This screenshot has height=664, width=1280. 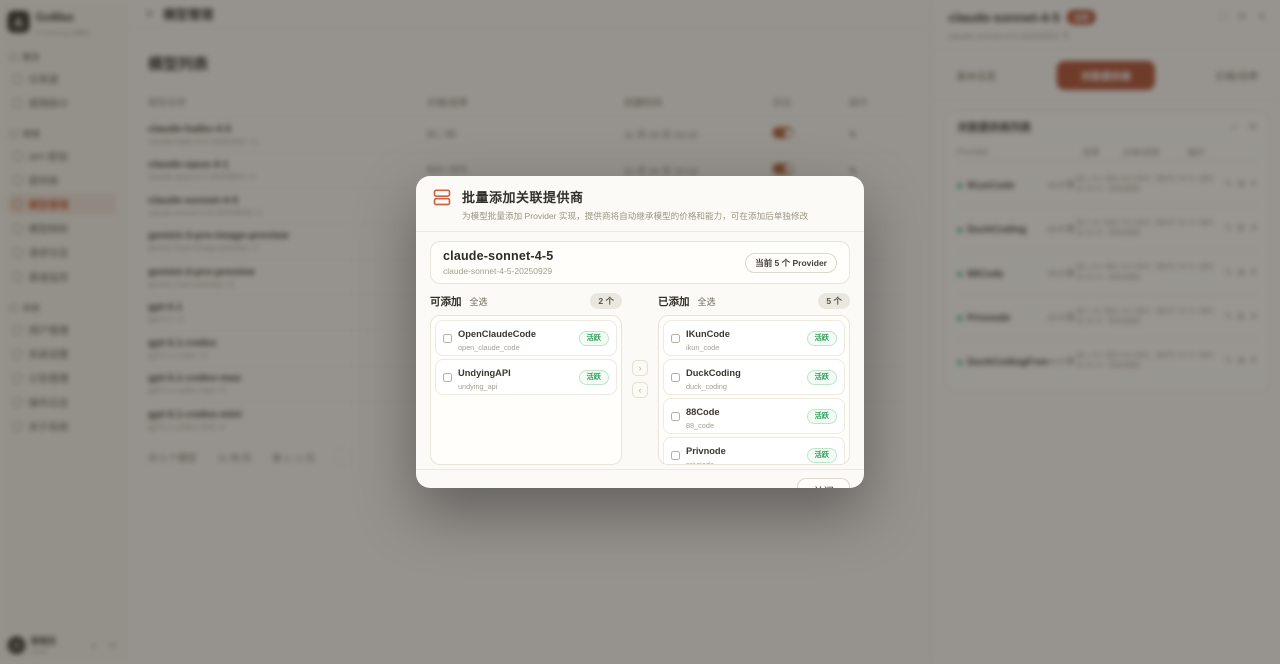 What do you see at coordinates (754, 450) in the screenshot?
I see `provider-option: Privnode privnode 活跃` at bounding box center [754, 450].